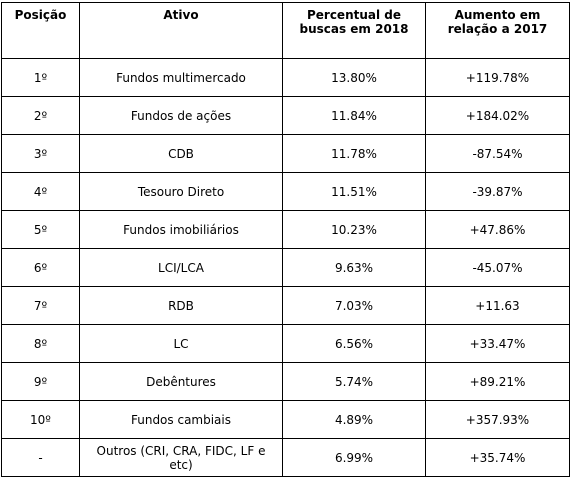 This screenshot has height=485, width=571. I want to click on cell-posicao: 6º, so click(40, 267).